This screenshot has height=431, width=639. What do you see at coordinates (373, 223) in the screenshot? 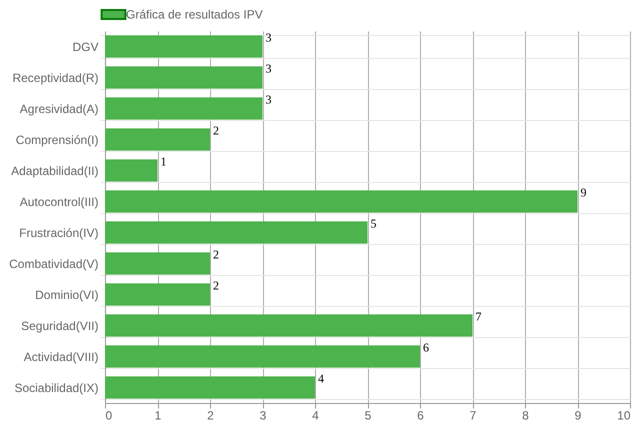
I see `data-label: 5` at bounding box center [373, 223].